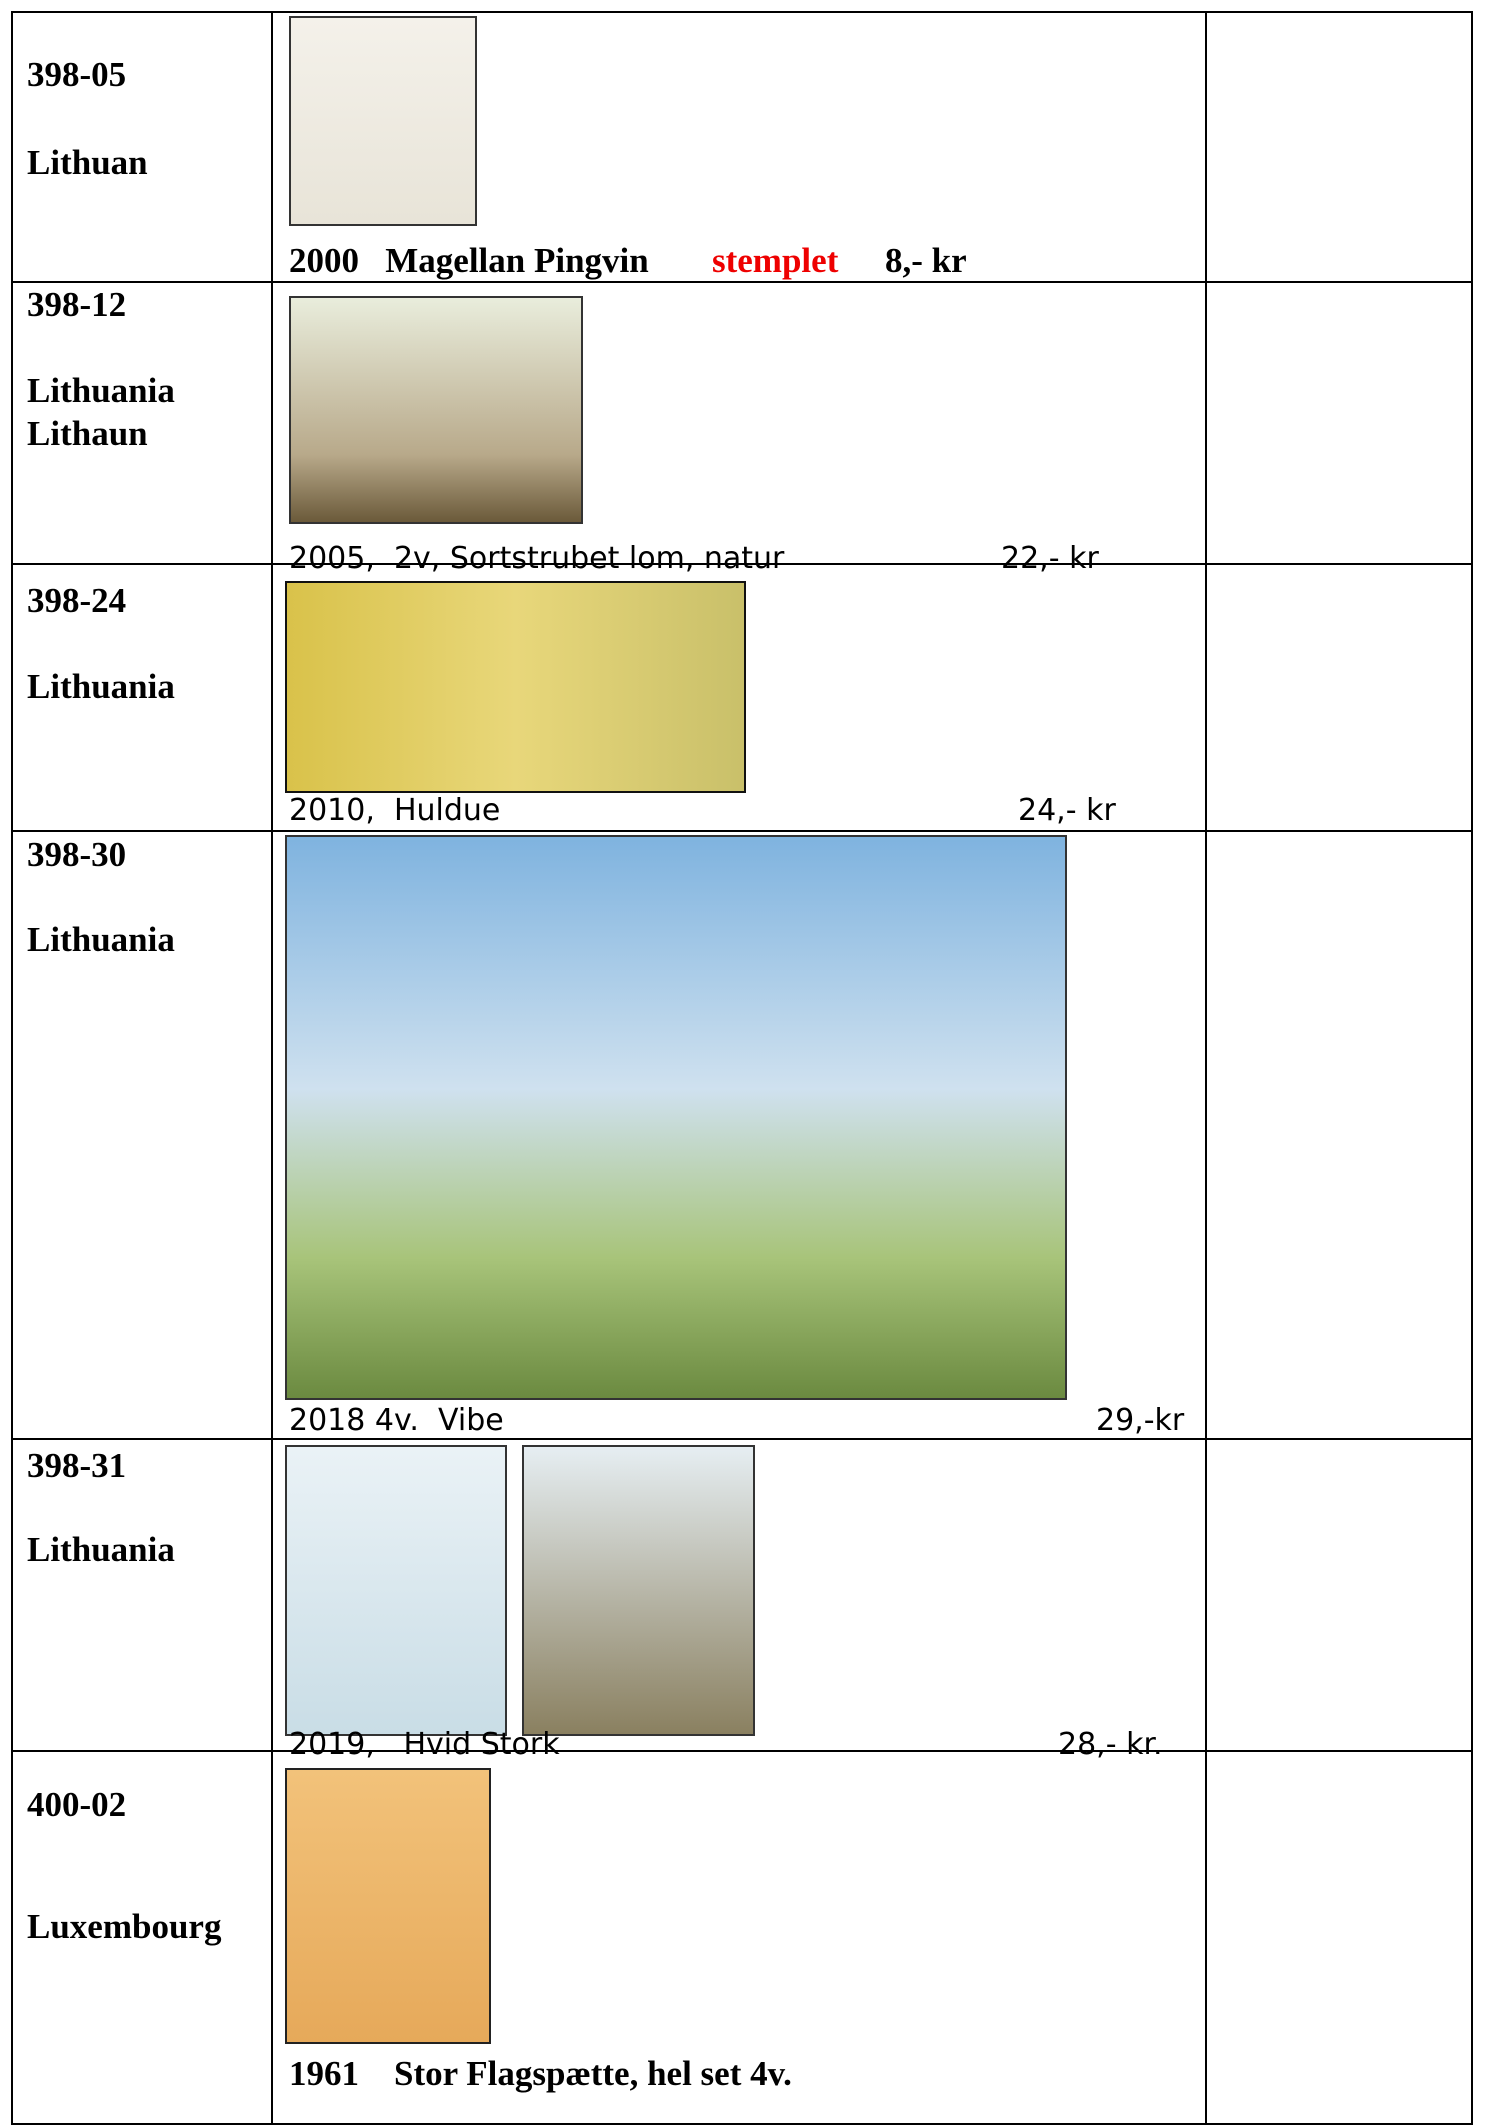 Image resolution: width=1486 pixels, height=2127 pixels. I want to click on price: 29,-kr, so click(1140, 1420).